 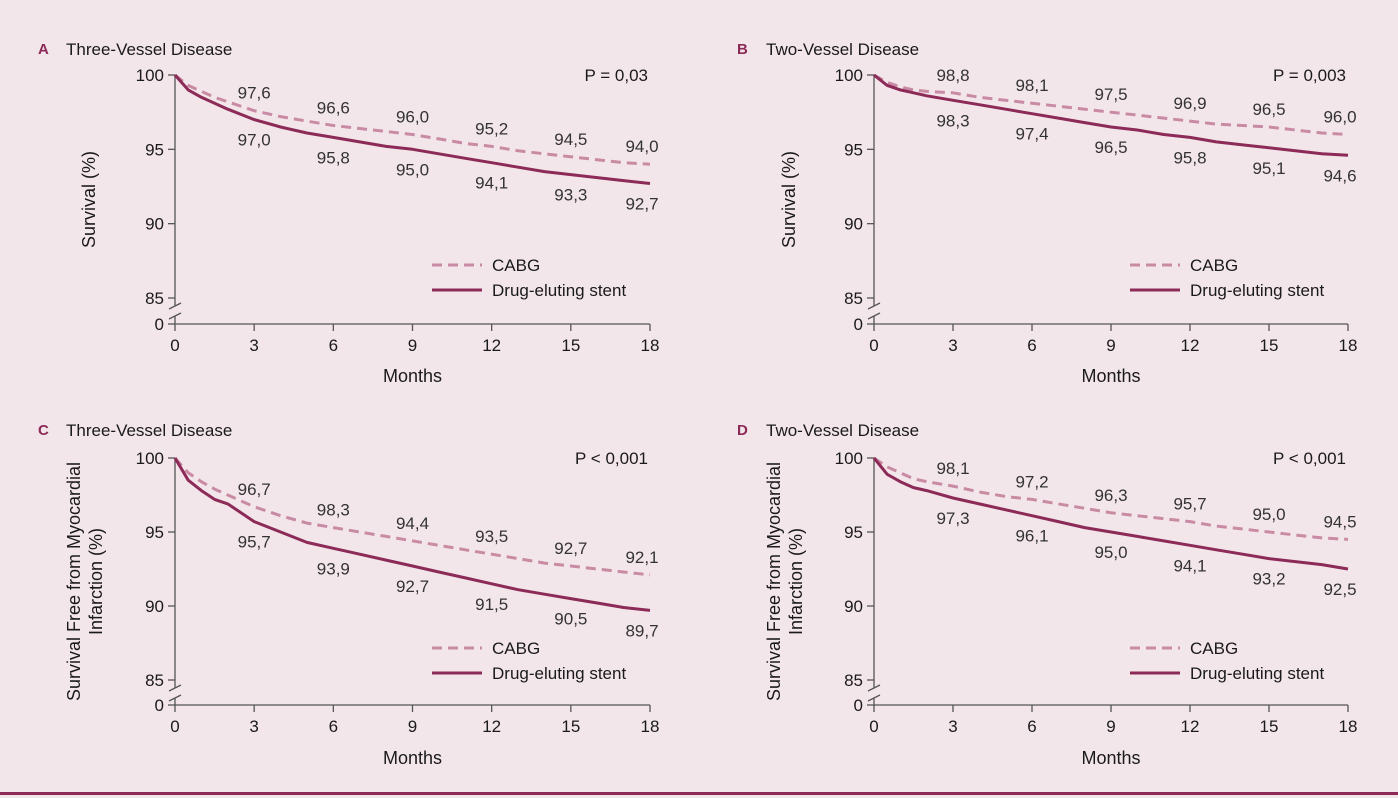 What do you see at coordinates (611, 458) in the screenshot?
I see `panel-c-p-value: P < 0,001` at bounding box center [611, 458].